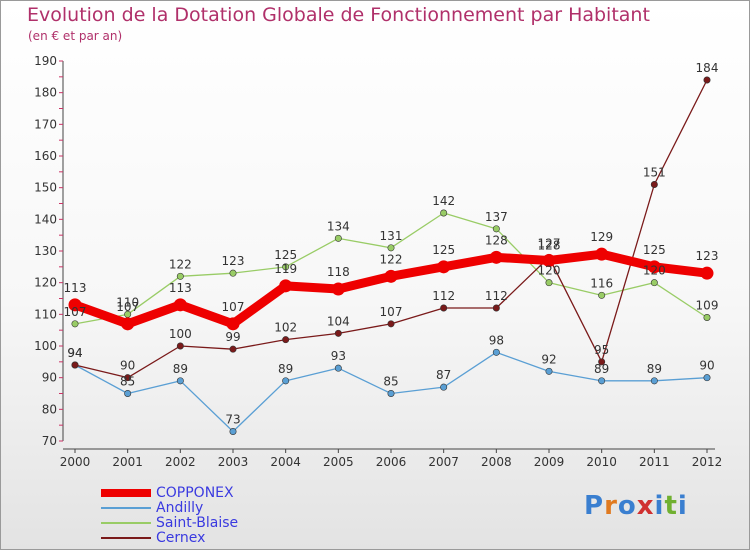  I want to click on data-label-andilly: 98, so click(496, 340).